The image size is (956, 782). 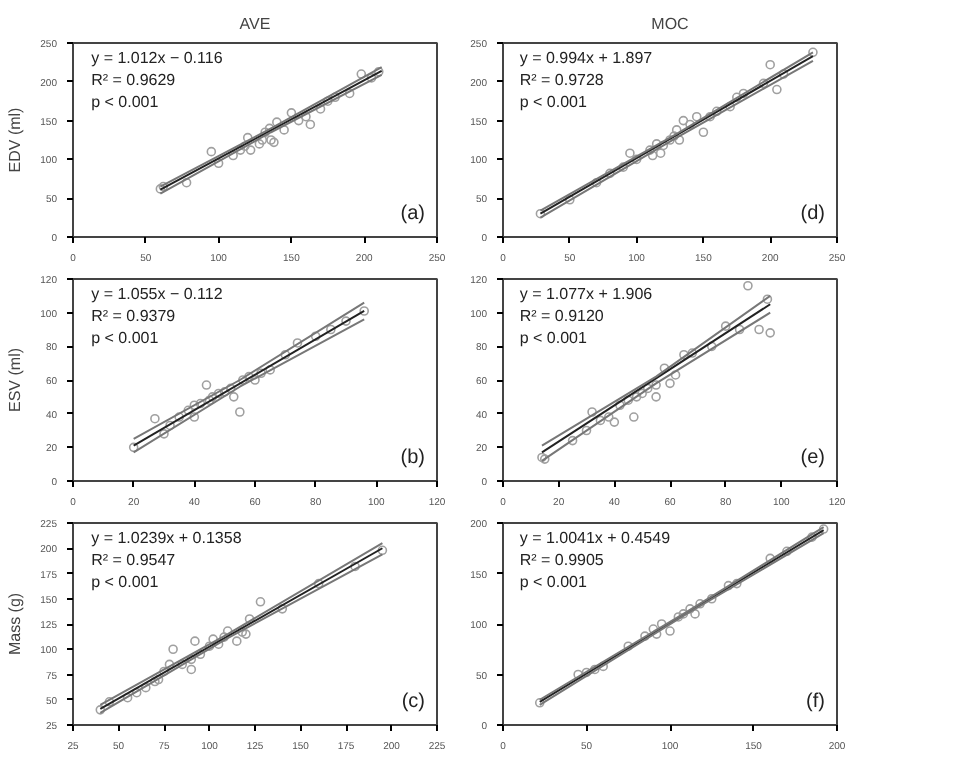 What do you see at coordinates (413, 214) in the screenshot?
I see `annotation: (a)` at bounding box center [413, 214].